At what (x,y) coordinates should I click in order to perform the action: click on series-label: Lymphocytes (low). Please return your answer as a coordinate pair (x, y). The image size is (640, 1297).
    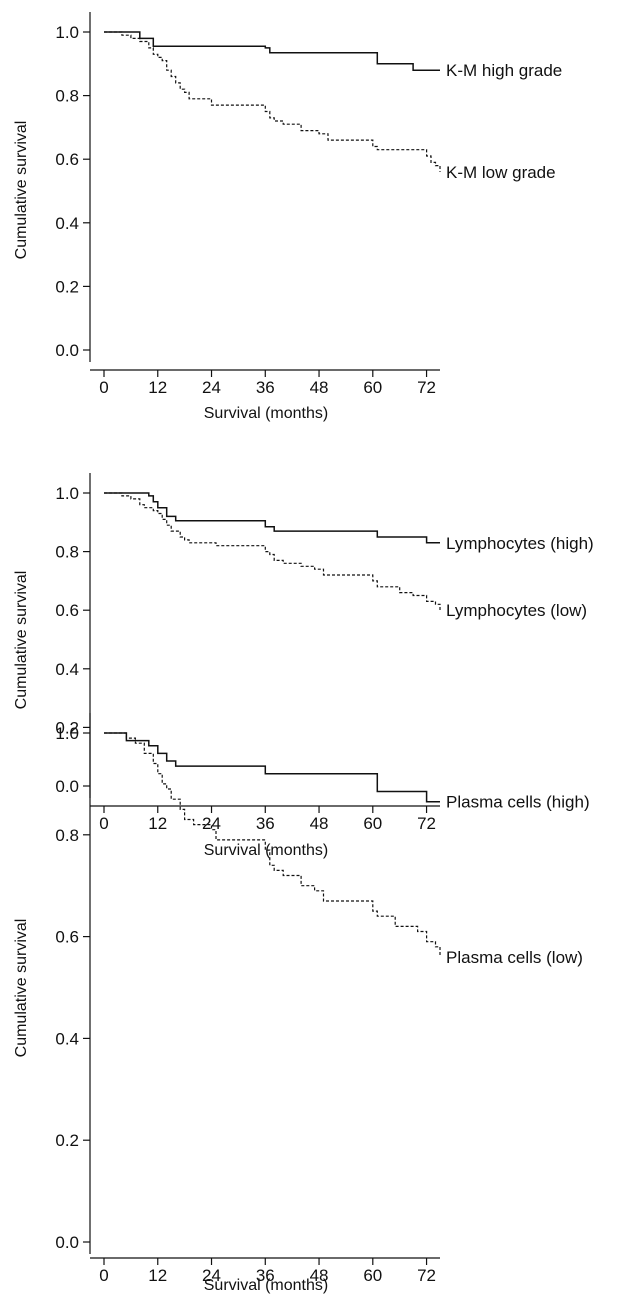
    Looking at the image, I should click on (516, 610).